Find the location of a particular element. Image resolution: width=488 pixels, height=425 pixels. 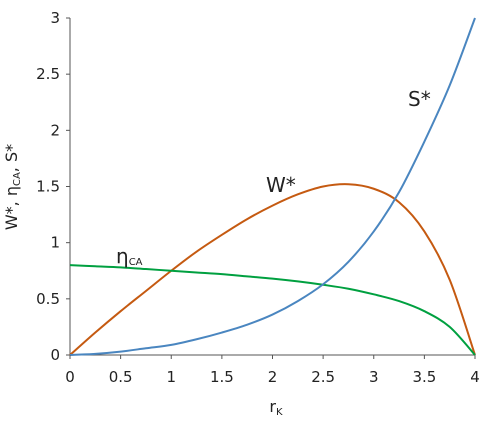

x-tick-label: 1 is located at coordinates (171, 377).